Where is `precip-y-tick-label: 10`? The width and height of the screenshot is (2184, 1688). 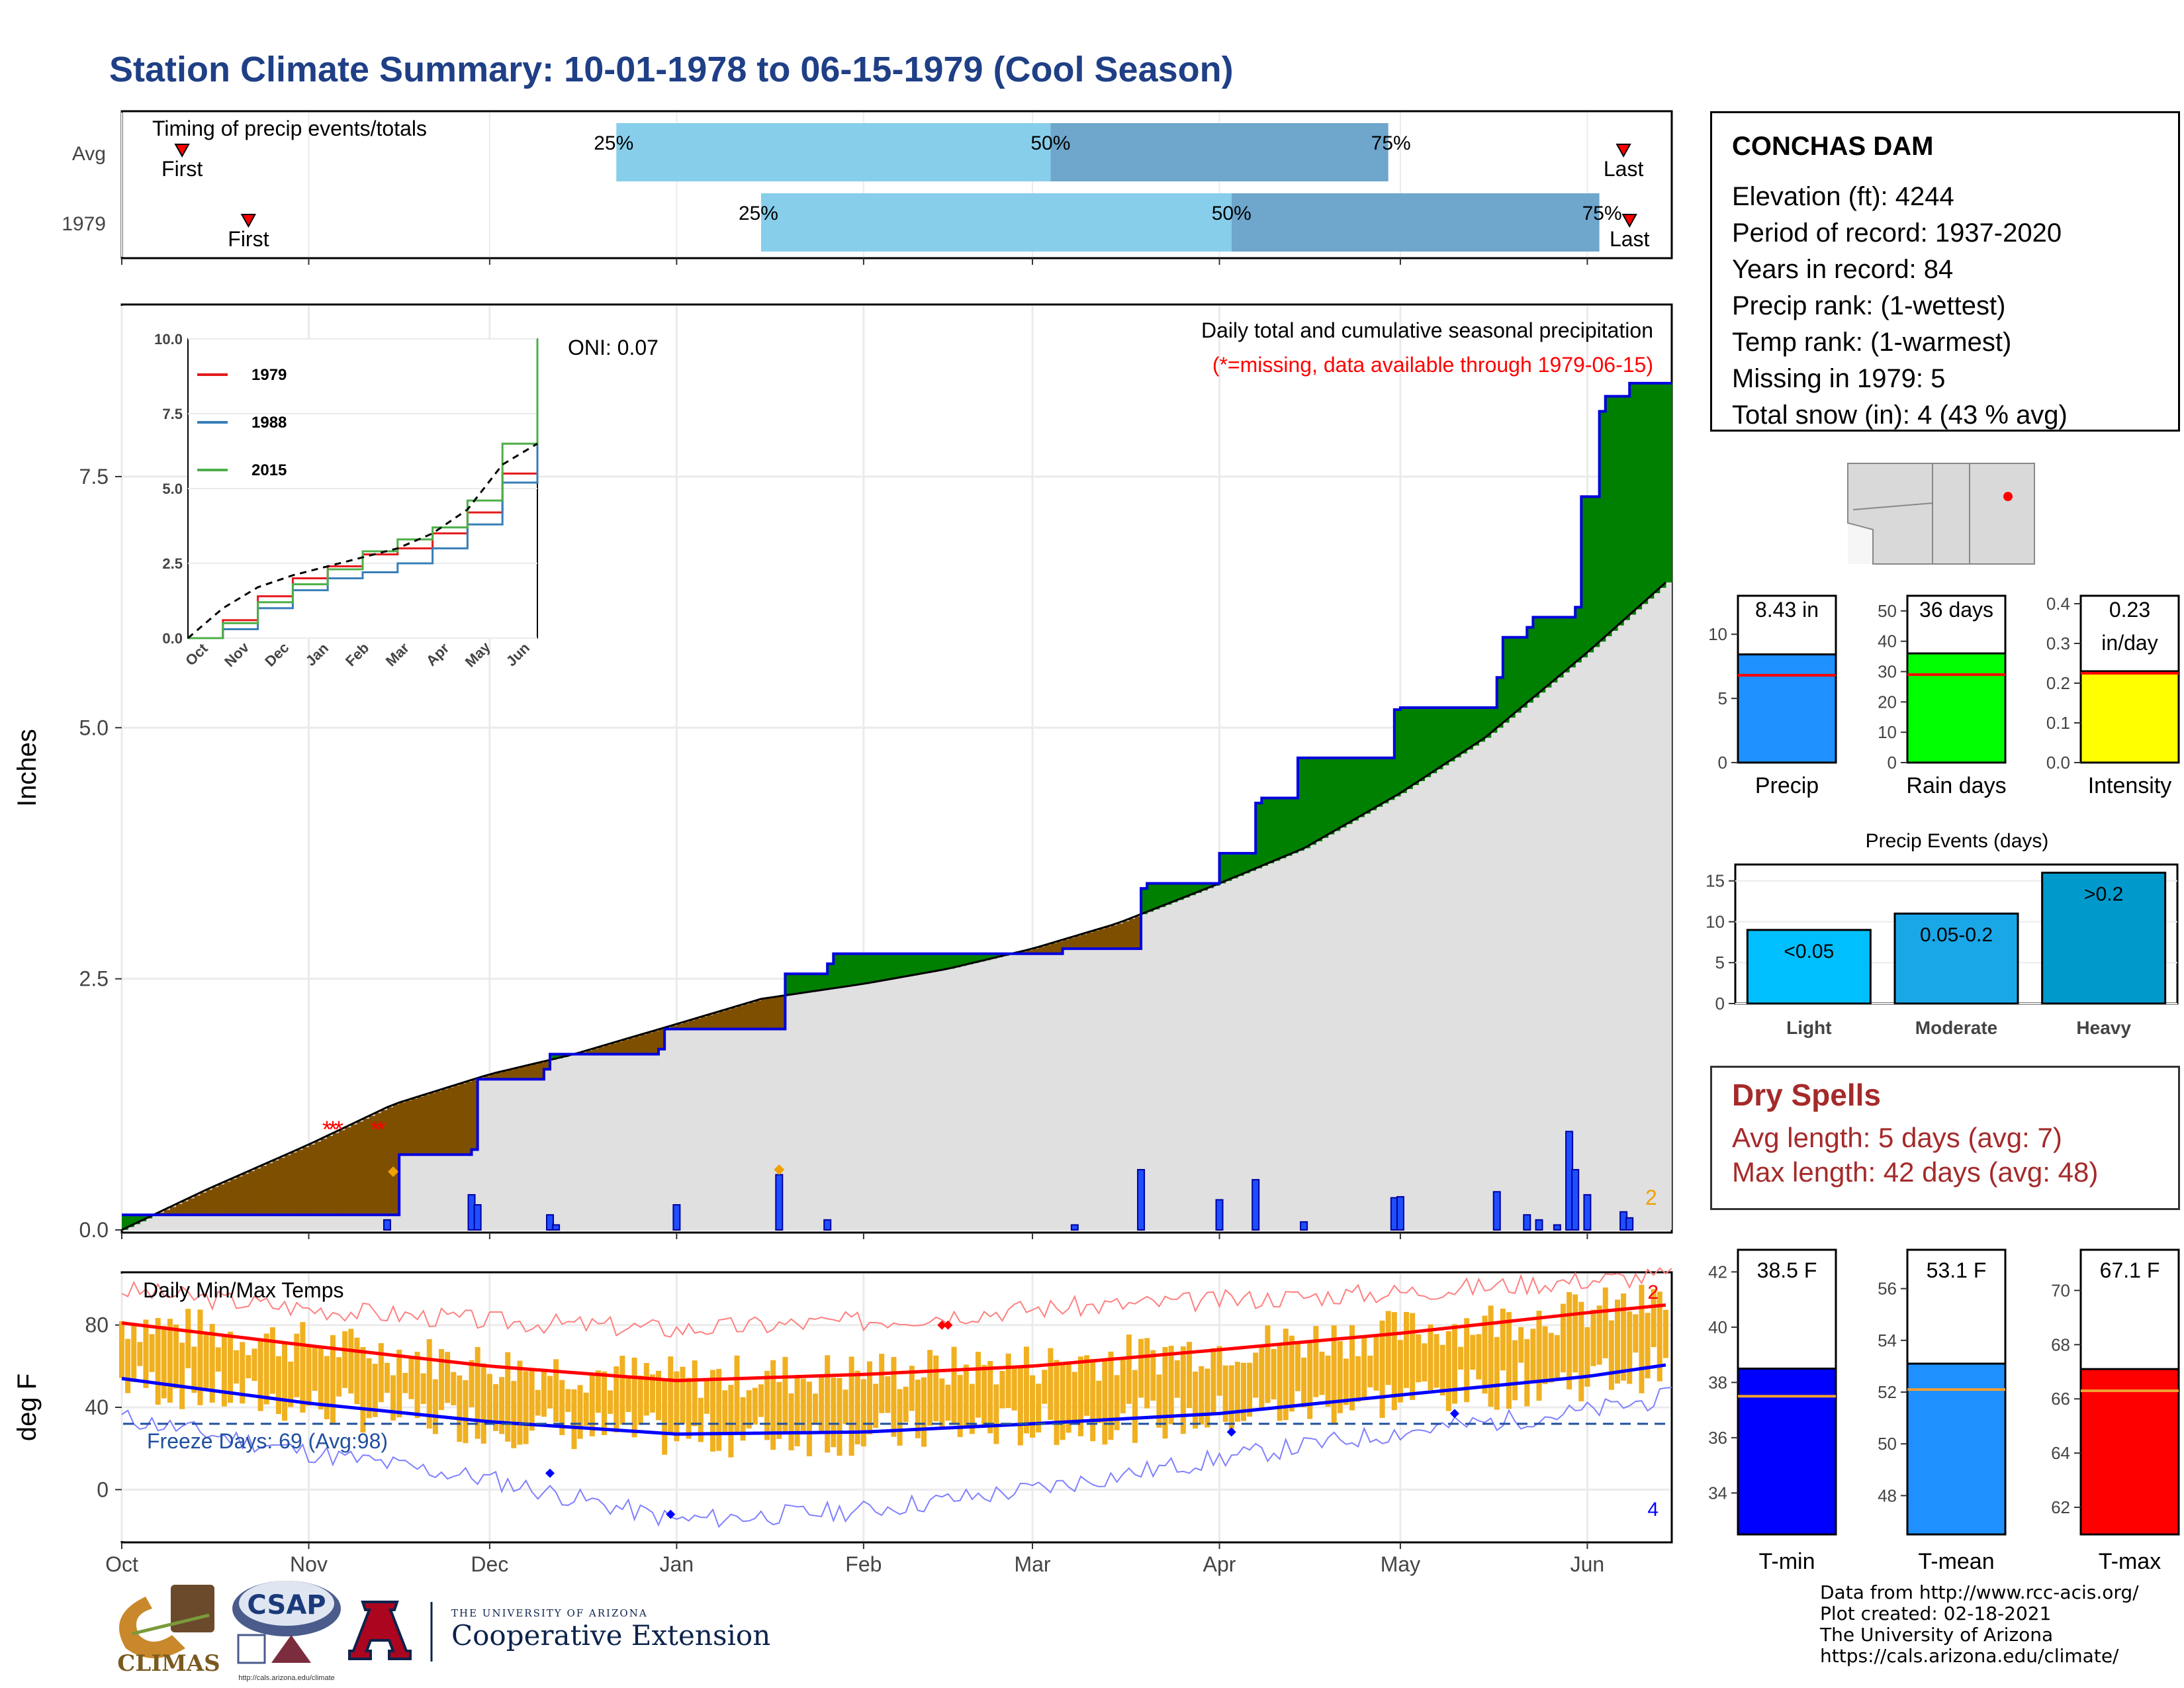 precip-y-tick-label: 10 is located at coordinates (1718, 634).